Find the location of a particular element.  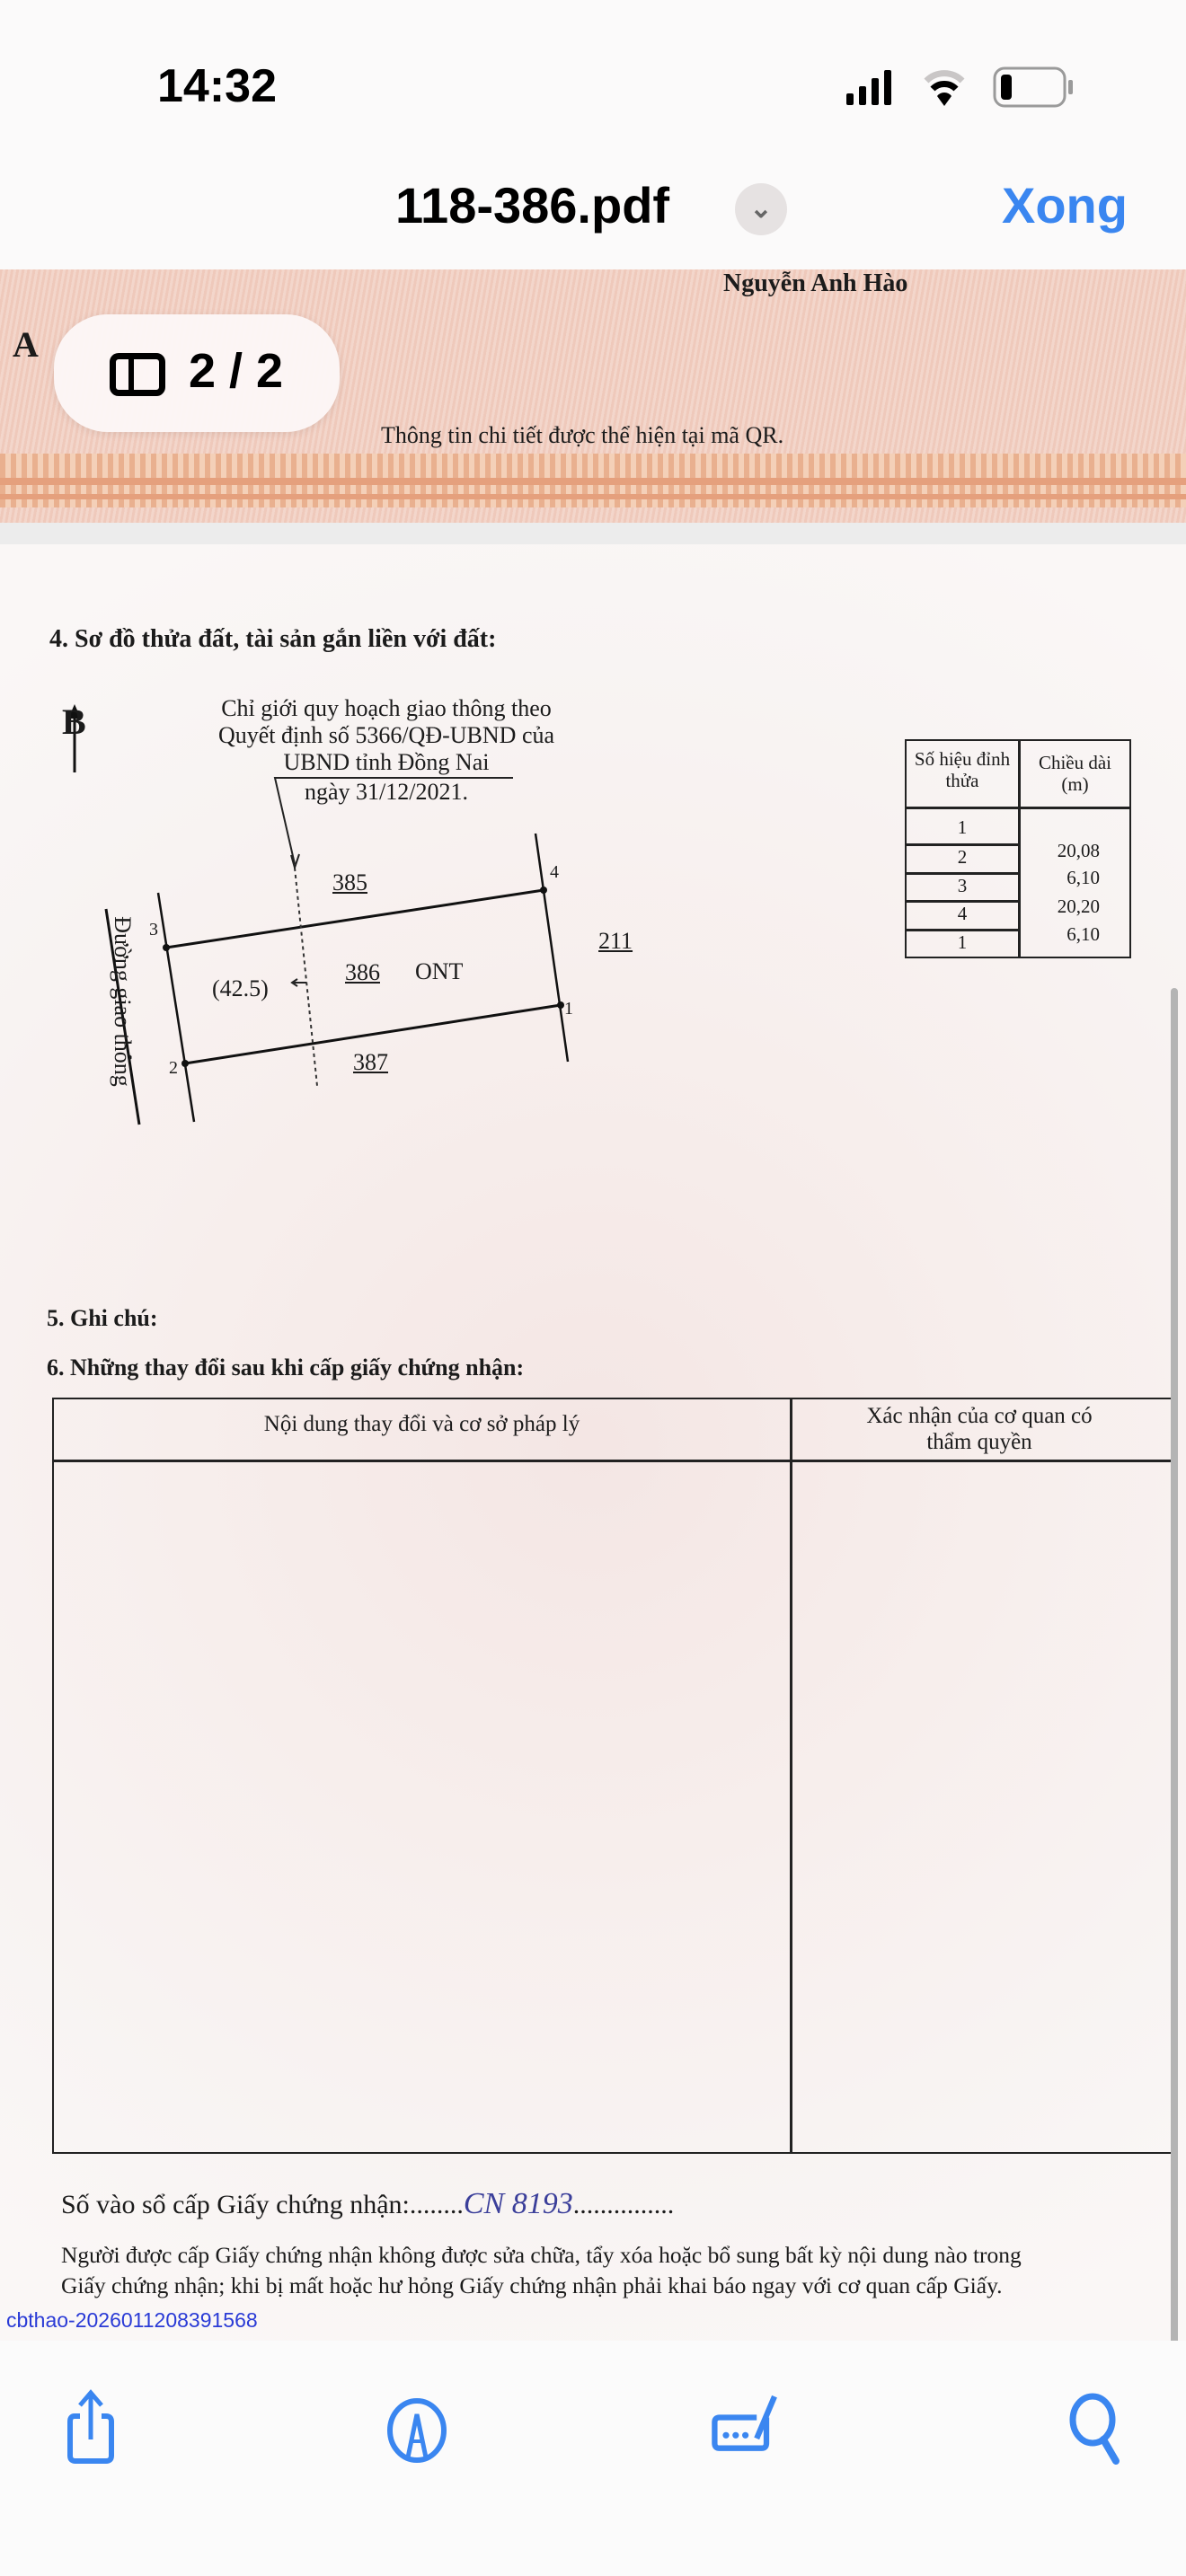

stamp-code: cbthao-20260112083915​68 is located at coordinates (132, 2320).